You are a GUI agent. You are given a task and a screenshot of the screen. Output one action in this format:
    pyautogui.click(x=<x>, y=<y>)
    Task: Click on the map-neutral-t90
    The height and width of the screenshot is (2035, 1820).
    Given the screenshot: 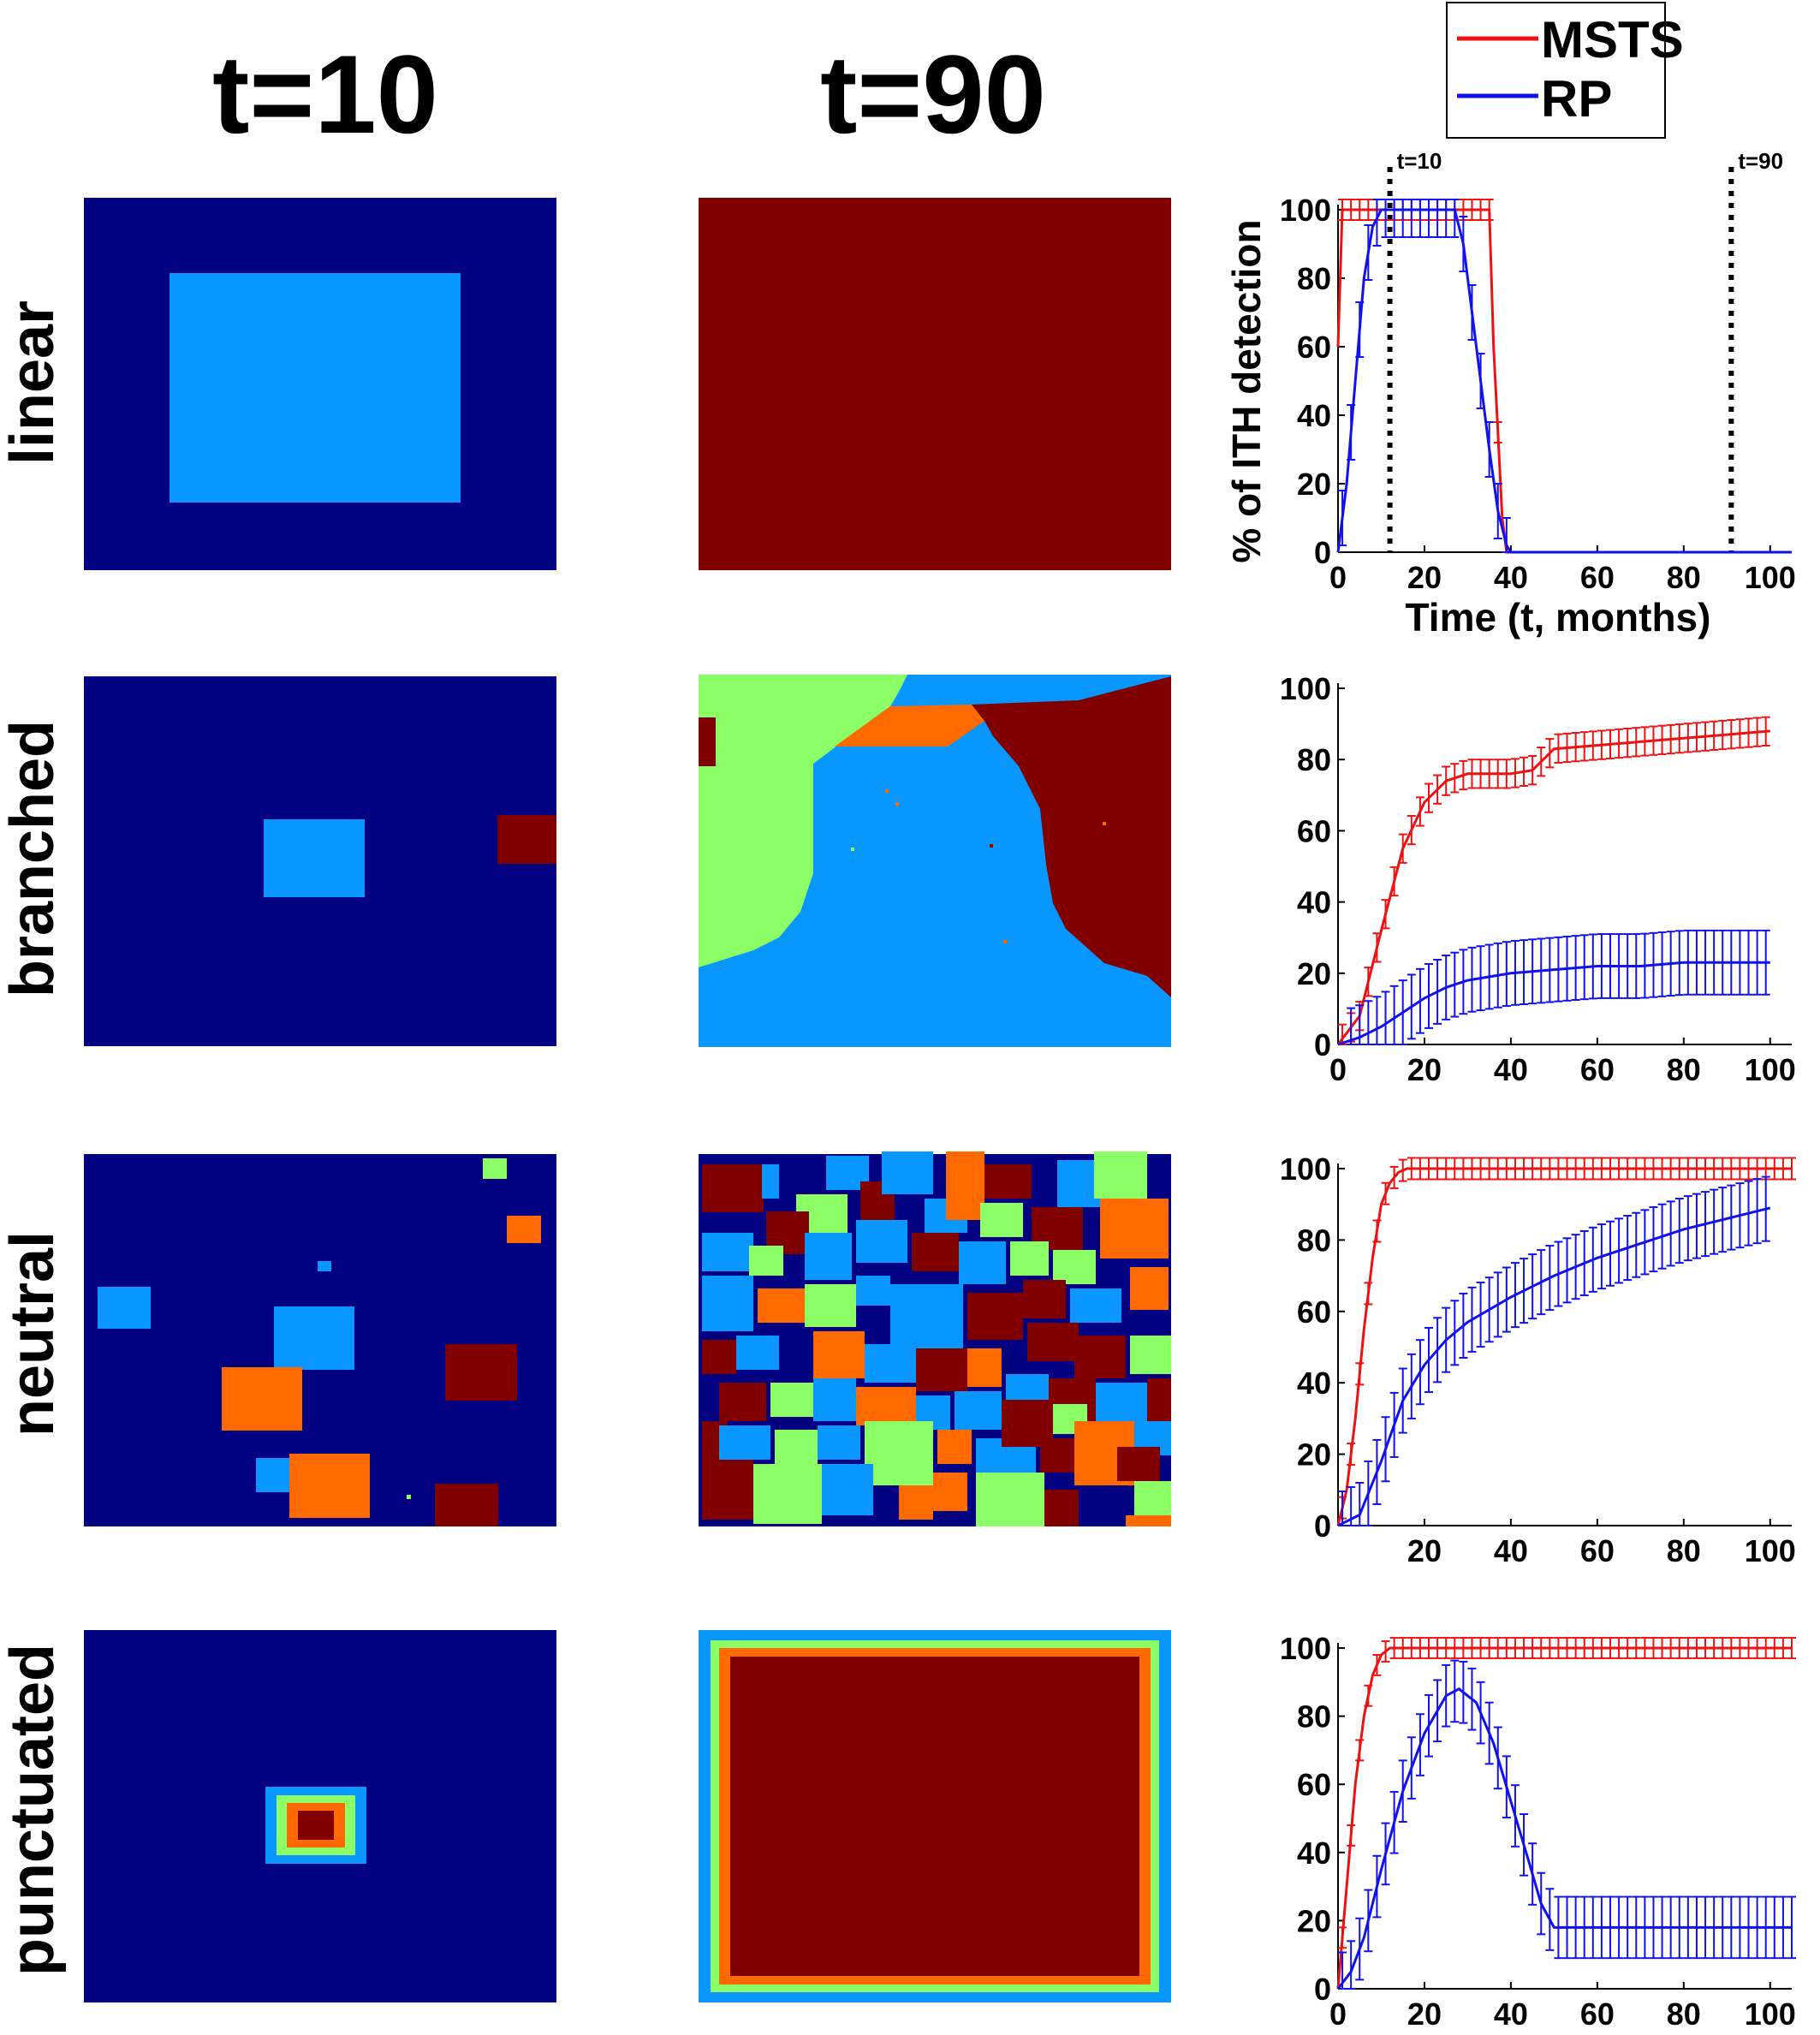 What is the action you would take?
    pyautogui.click(x=935, y=1339)
    